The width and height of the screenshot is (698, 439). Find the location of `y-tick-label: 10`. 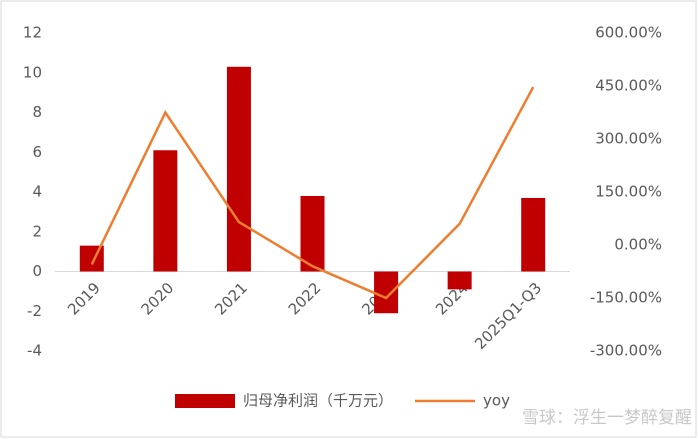

y-tick-label: 10 is located at coordinates (32, 72).